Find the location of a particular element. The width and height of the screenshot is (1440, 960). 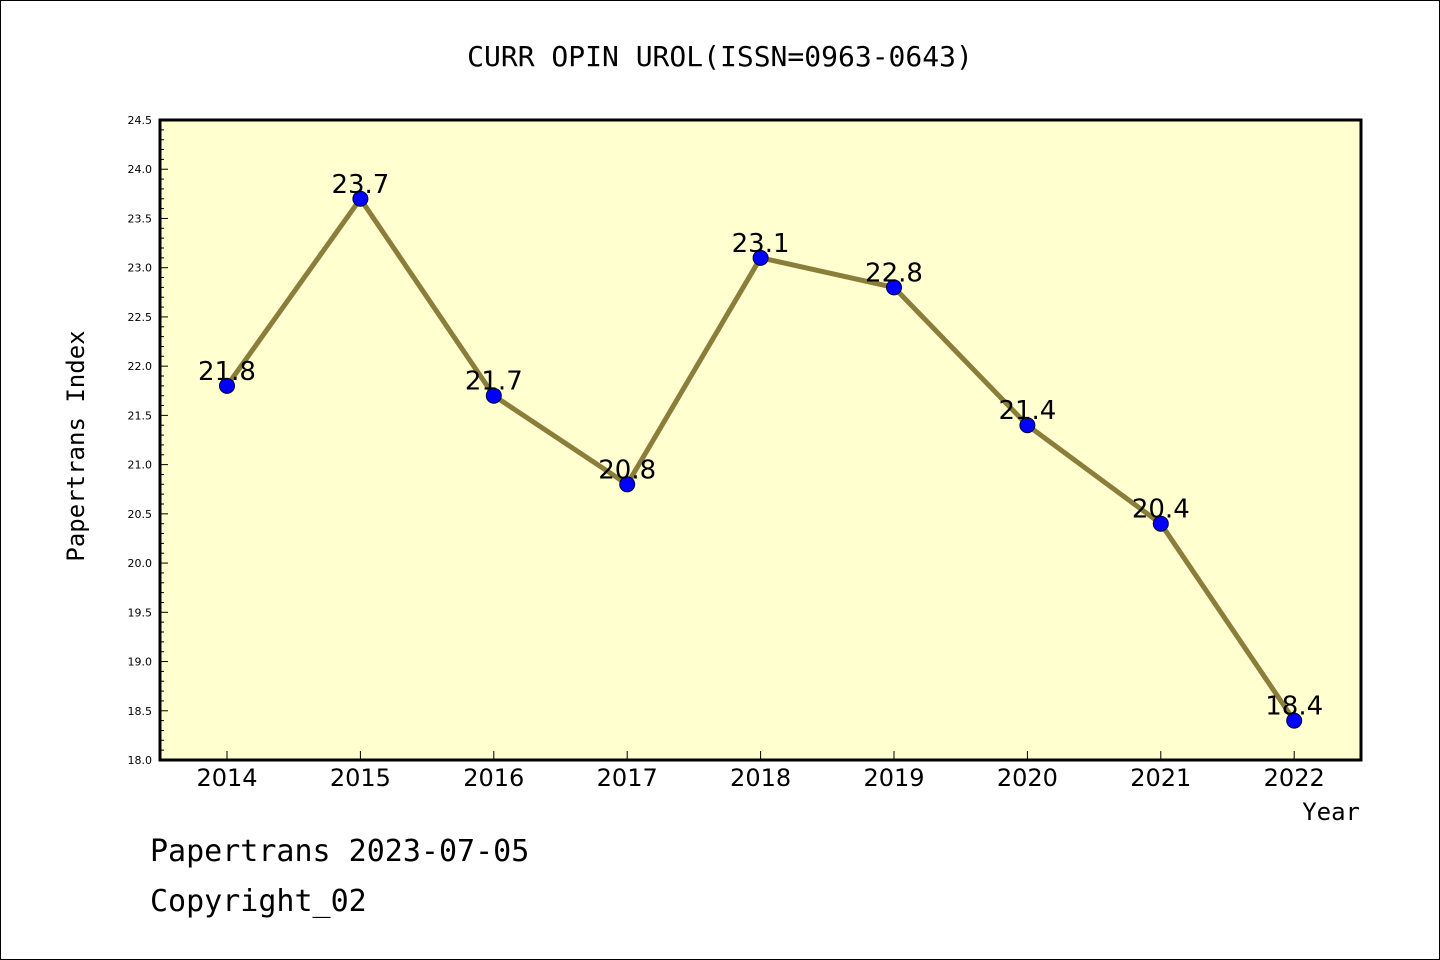

x-tick-label: 2014 is located at coordinates (226, 778).